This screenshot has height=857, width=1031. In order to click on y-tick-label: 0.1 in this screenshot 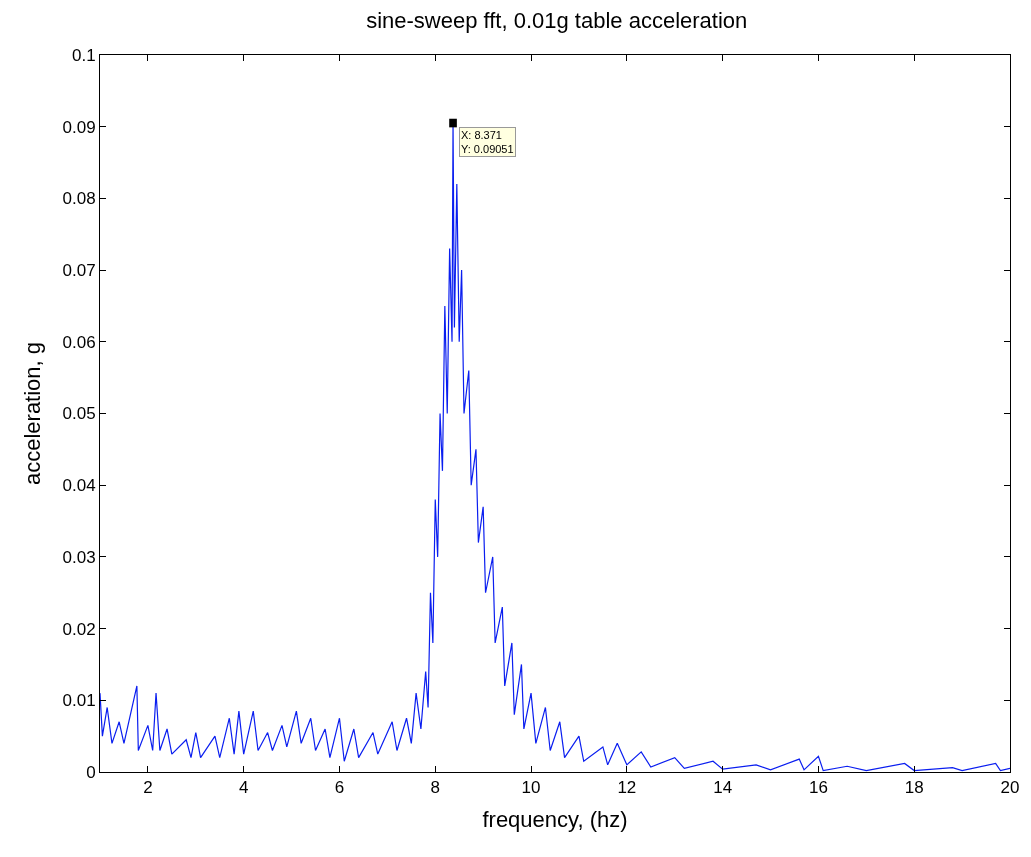, I will do `click(83, 55)`.